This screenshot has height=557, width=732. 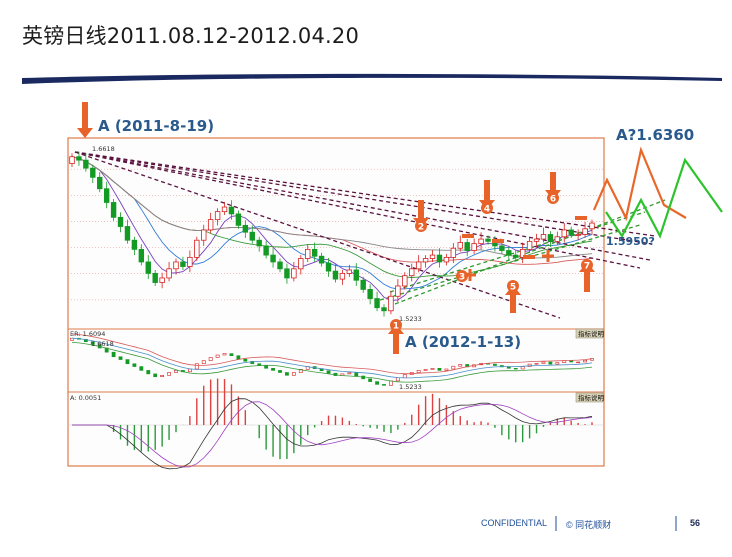 I want to click on wave-number: 1, so click(x=396, y=327).